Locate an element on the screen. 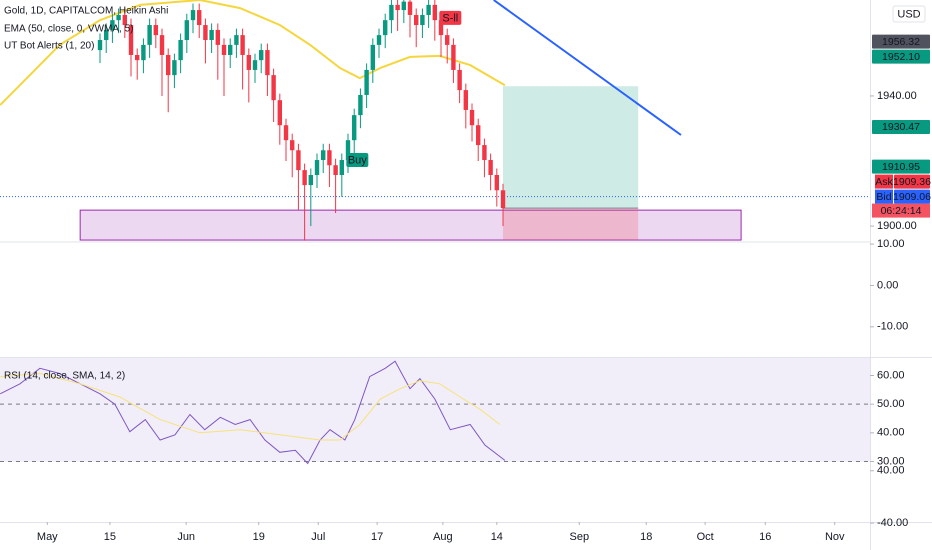 This screenshot has height=550, width=932. signal-label: Buy is located at coordinates (357, 160).